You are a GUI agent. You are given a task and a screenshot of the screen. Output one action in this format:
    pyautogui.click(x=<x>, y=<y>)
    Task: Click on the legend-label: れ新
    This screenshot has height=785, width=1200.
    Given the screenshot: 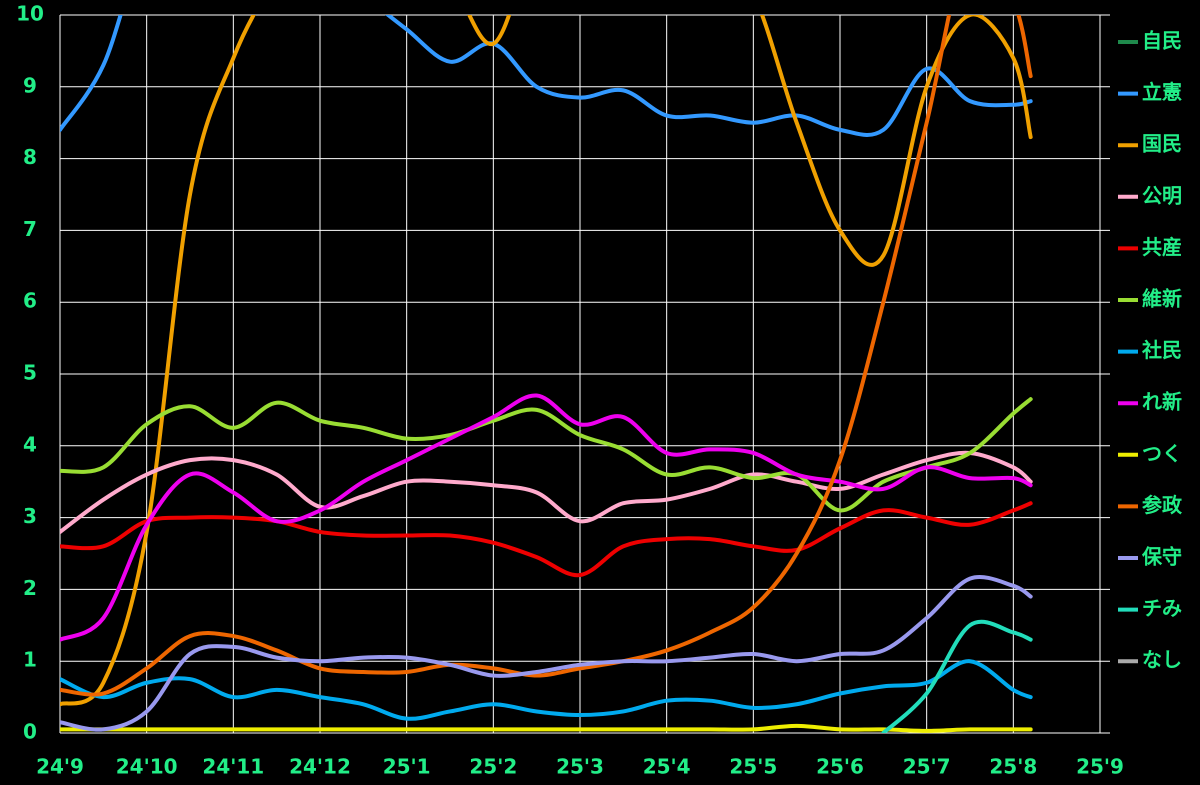 What is the action you would take?
    pyautogui.click(x=1162, y=402)
    